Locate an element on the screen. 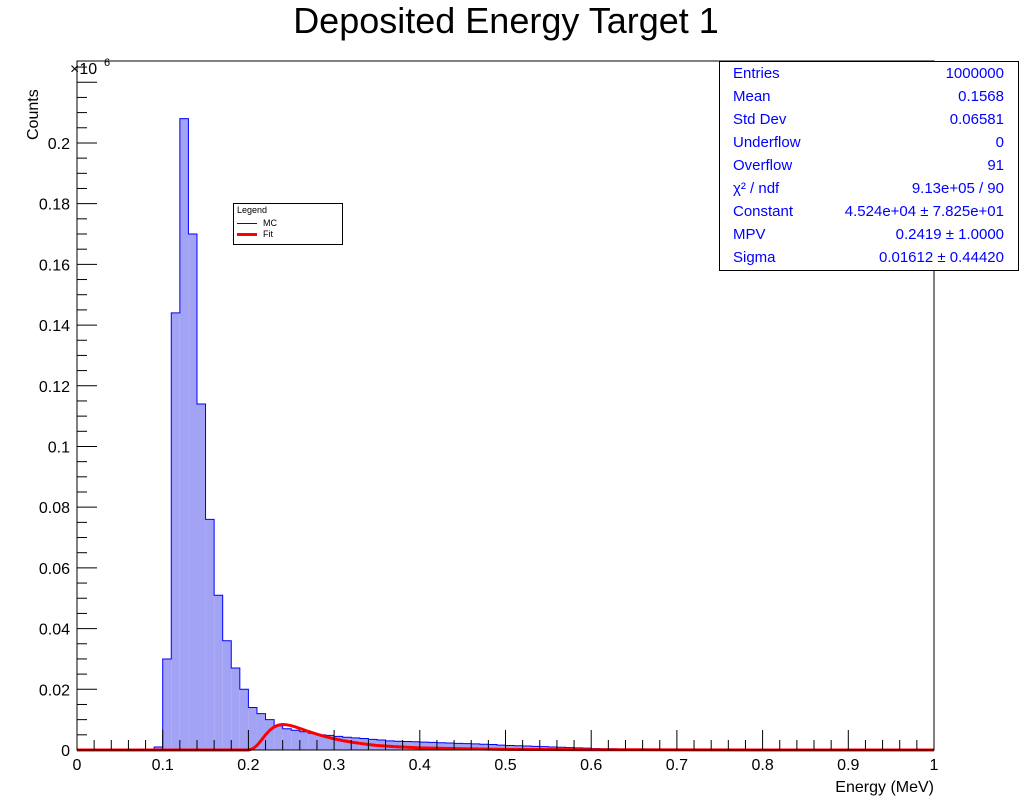 This screenshot has height=804, width=1024. fit-curve is located at coordinates (506, 737).